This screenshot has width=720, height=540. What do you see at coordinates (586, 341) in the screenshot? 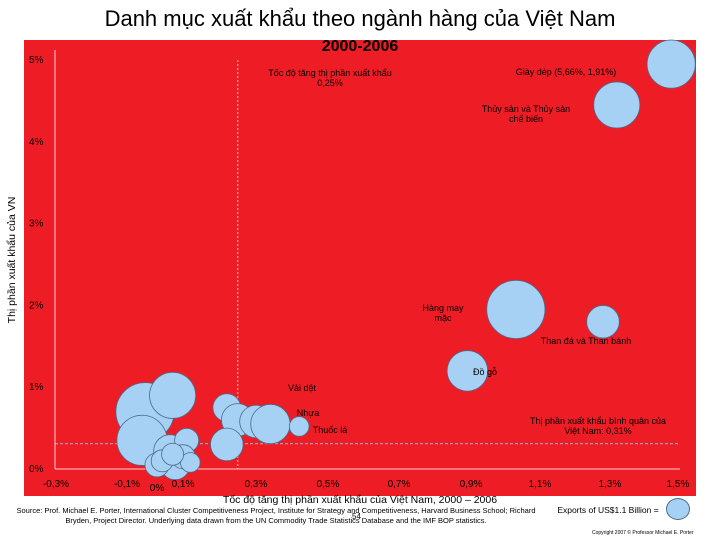
I see `bubble-label: Than đá và Than bánh` at bounding box center [586, 341].